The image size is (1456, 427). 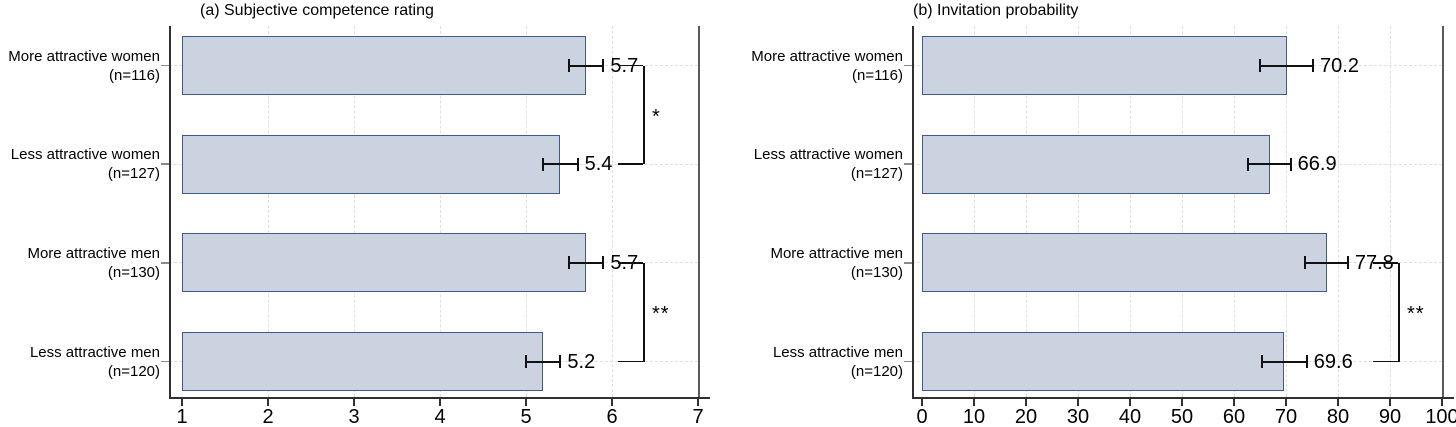 What do you see at coordinates (1390, 416) in the screenshot?
I see `x-tick-label: 90` at bounding box center [1390, 416].